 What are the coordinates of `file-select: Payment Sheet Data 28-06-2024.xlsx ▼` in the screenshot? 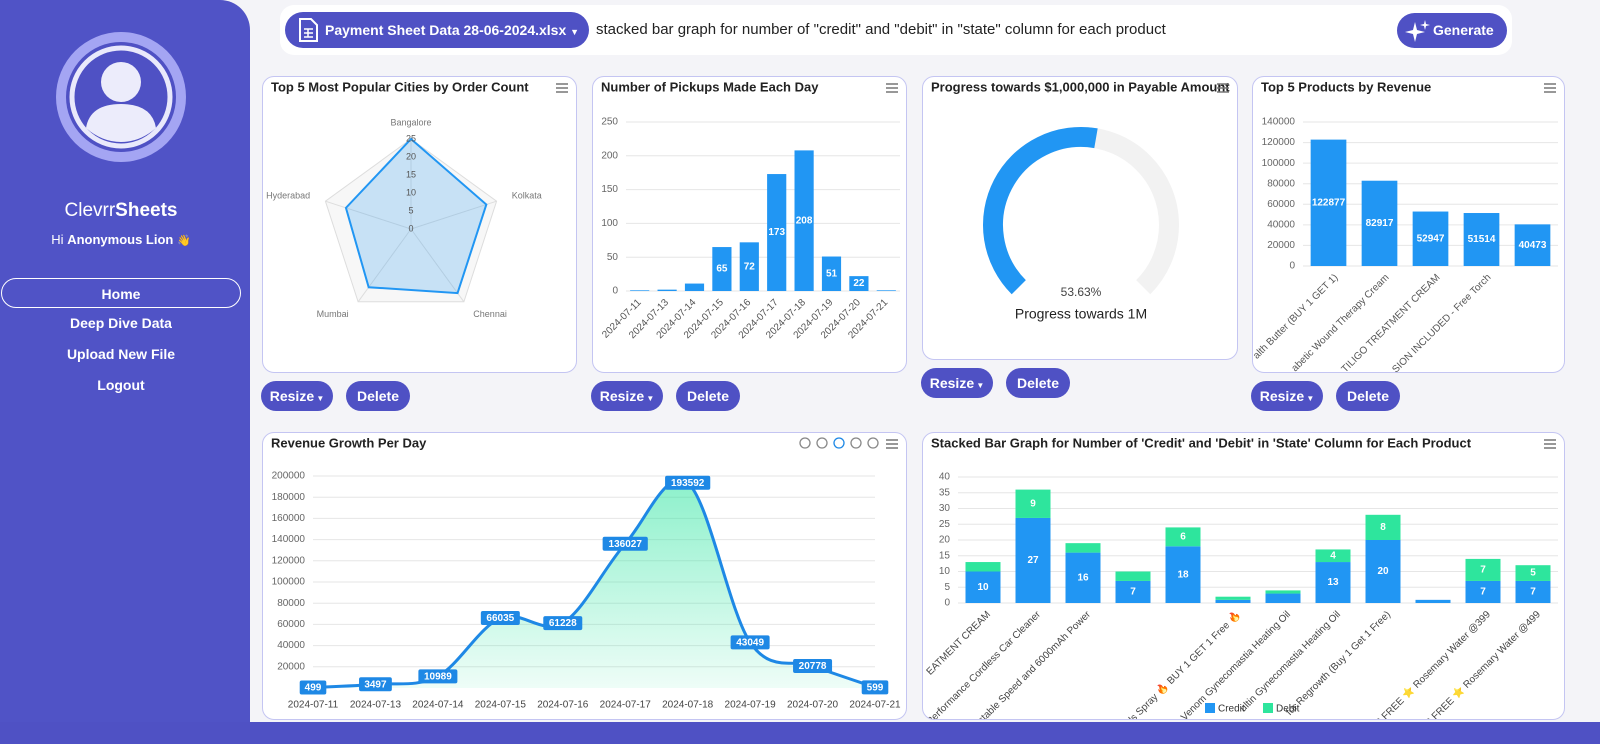 It's located at (437, 30).